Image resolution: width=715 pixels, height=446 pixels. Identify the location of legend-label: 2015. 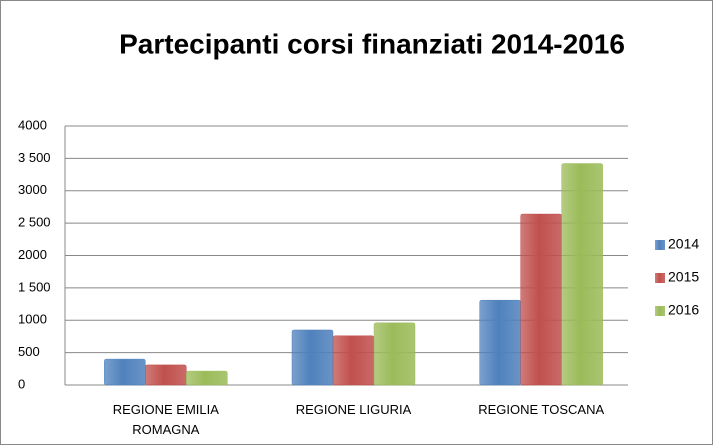
(683, 277).